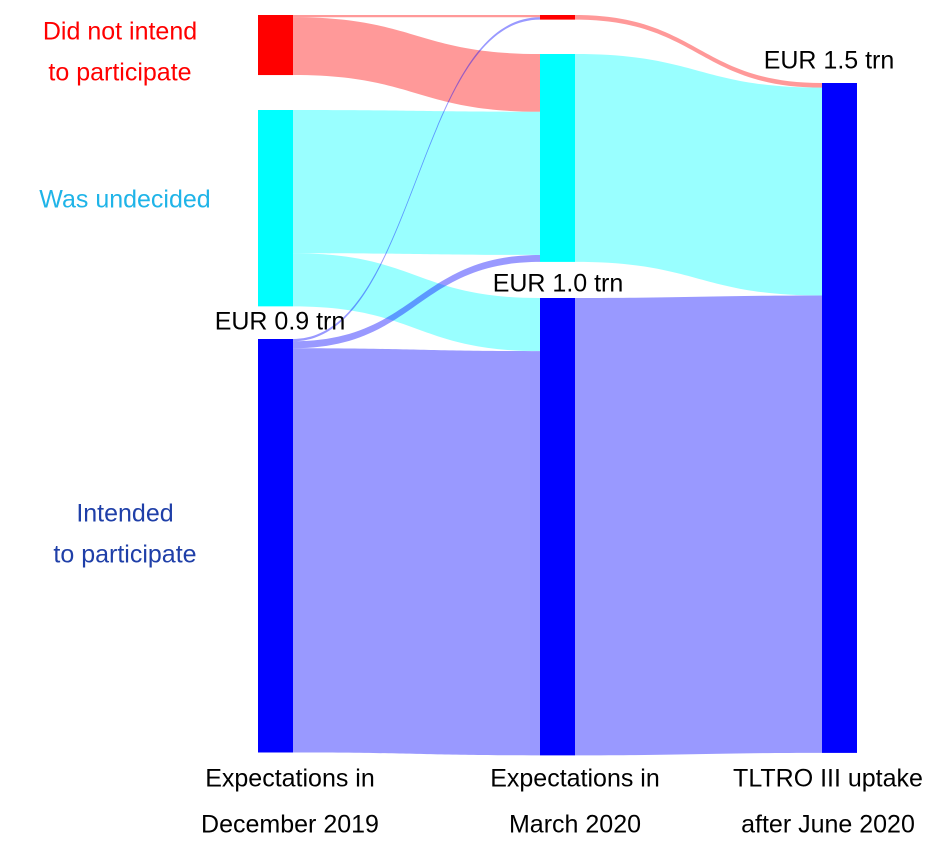  What do you see at coordinates (124, 200) in the screenshot?
I see `node-label: Was undecided` at bounding box center [124, 200].